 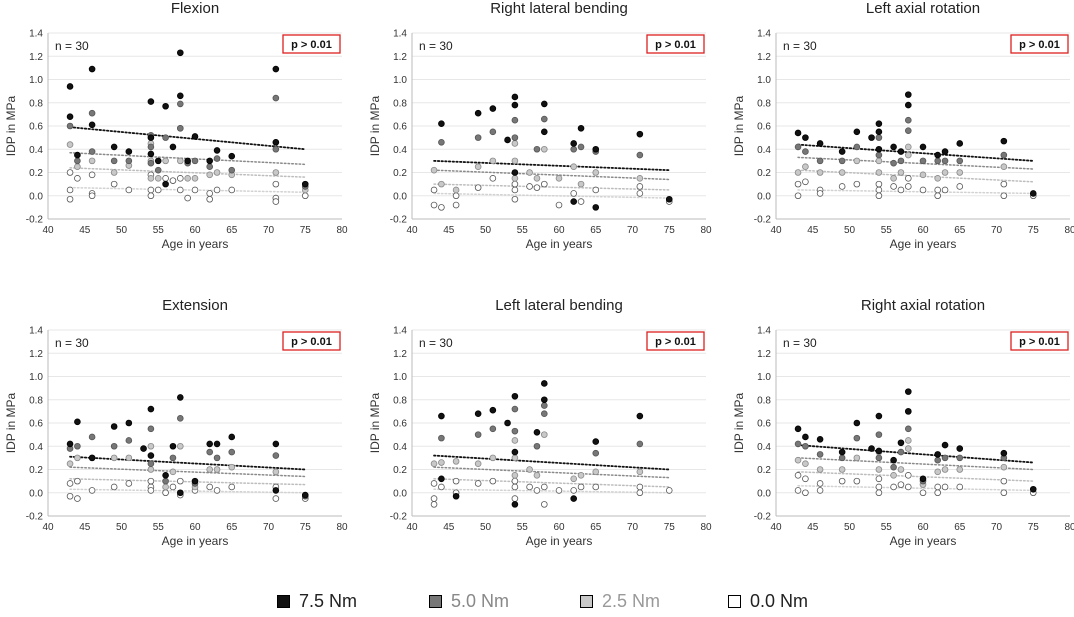 What do you see at coordinates (764, 331) in the screenshot?
I see `y-tick-label: 1.4` at bounding box center [764, 331].